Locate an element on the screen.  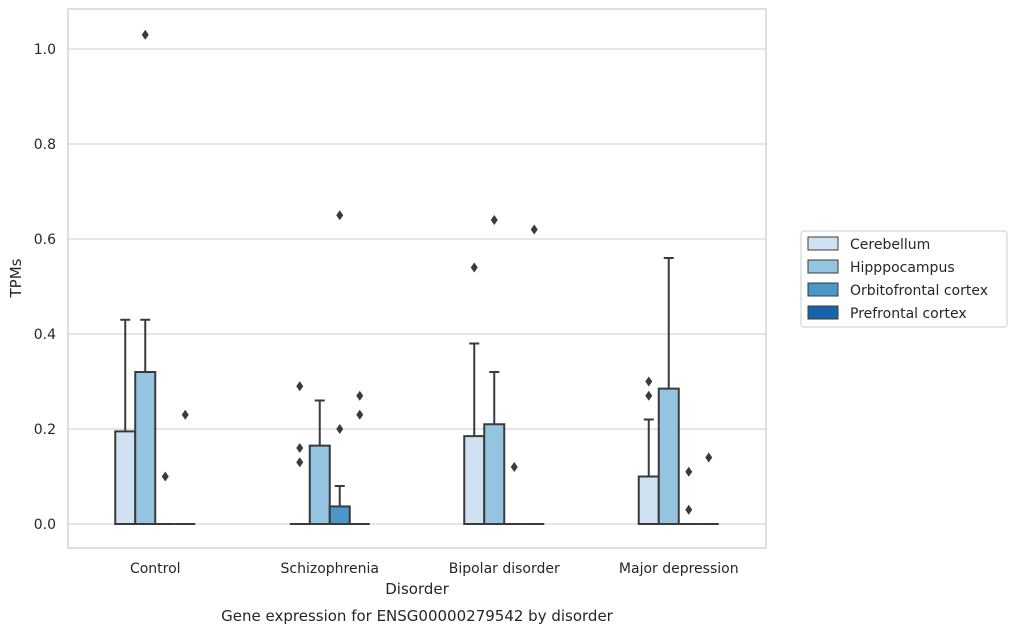
y-tick-label: 0.6 is located at coordinates (45, 240).